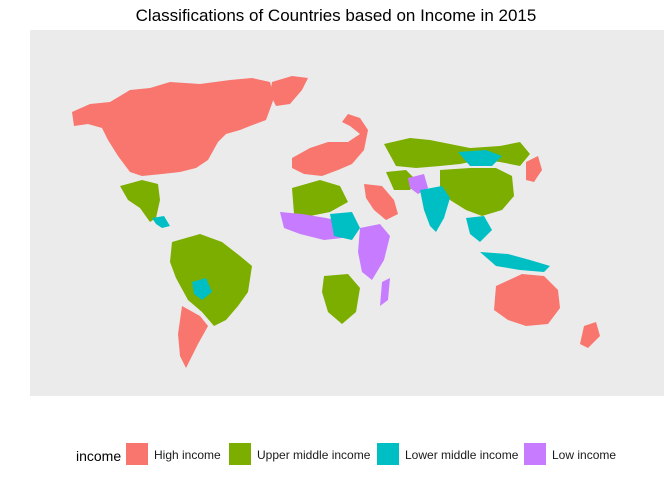 Image resolution: width=672 pixels, height=480 pixels. Describe the element at coordinates (535, 454) in the screenshot. I see `legend-key-low-income` at that location.